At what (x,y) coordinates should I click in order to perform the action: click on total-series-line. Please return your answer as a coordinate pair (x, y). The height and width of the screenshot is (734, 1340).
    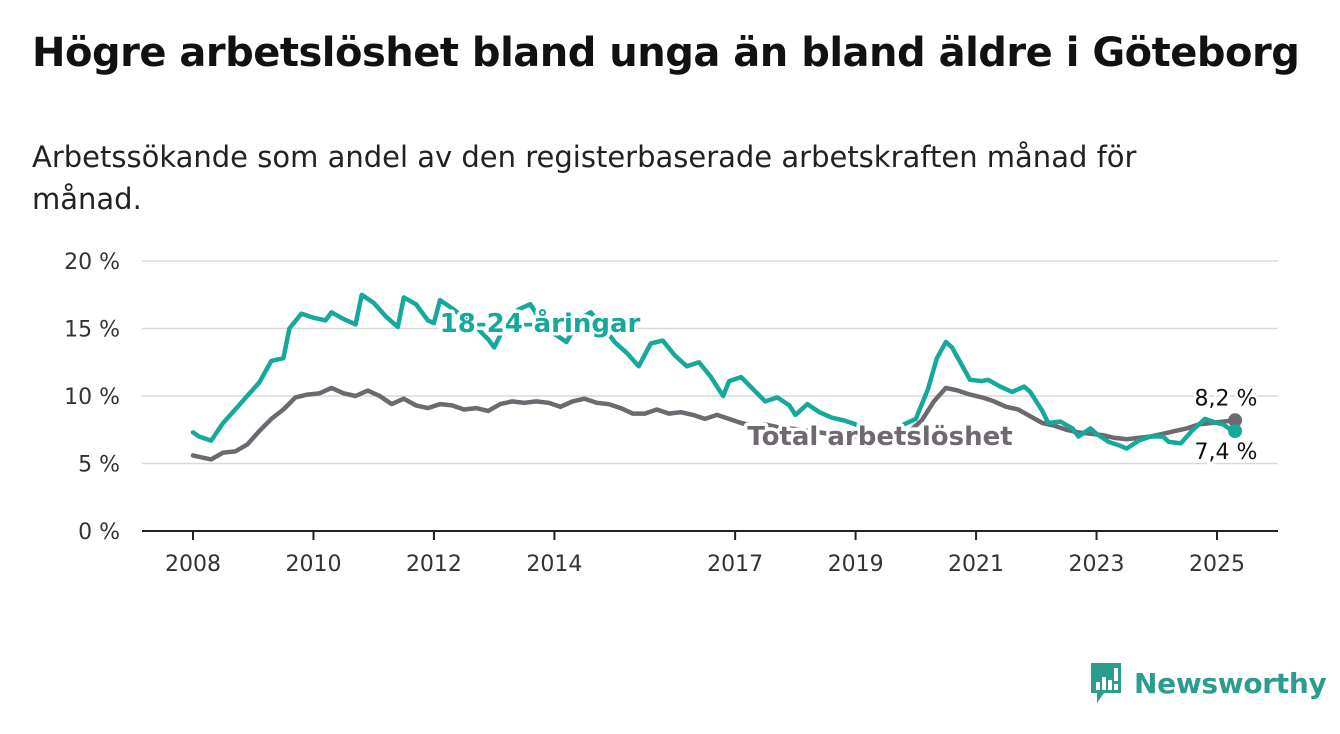
    Looking at the image, I should click on (714, 423).